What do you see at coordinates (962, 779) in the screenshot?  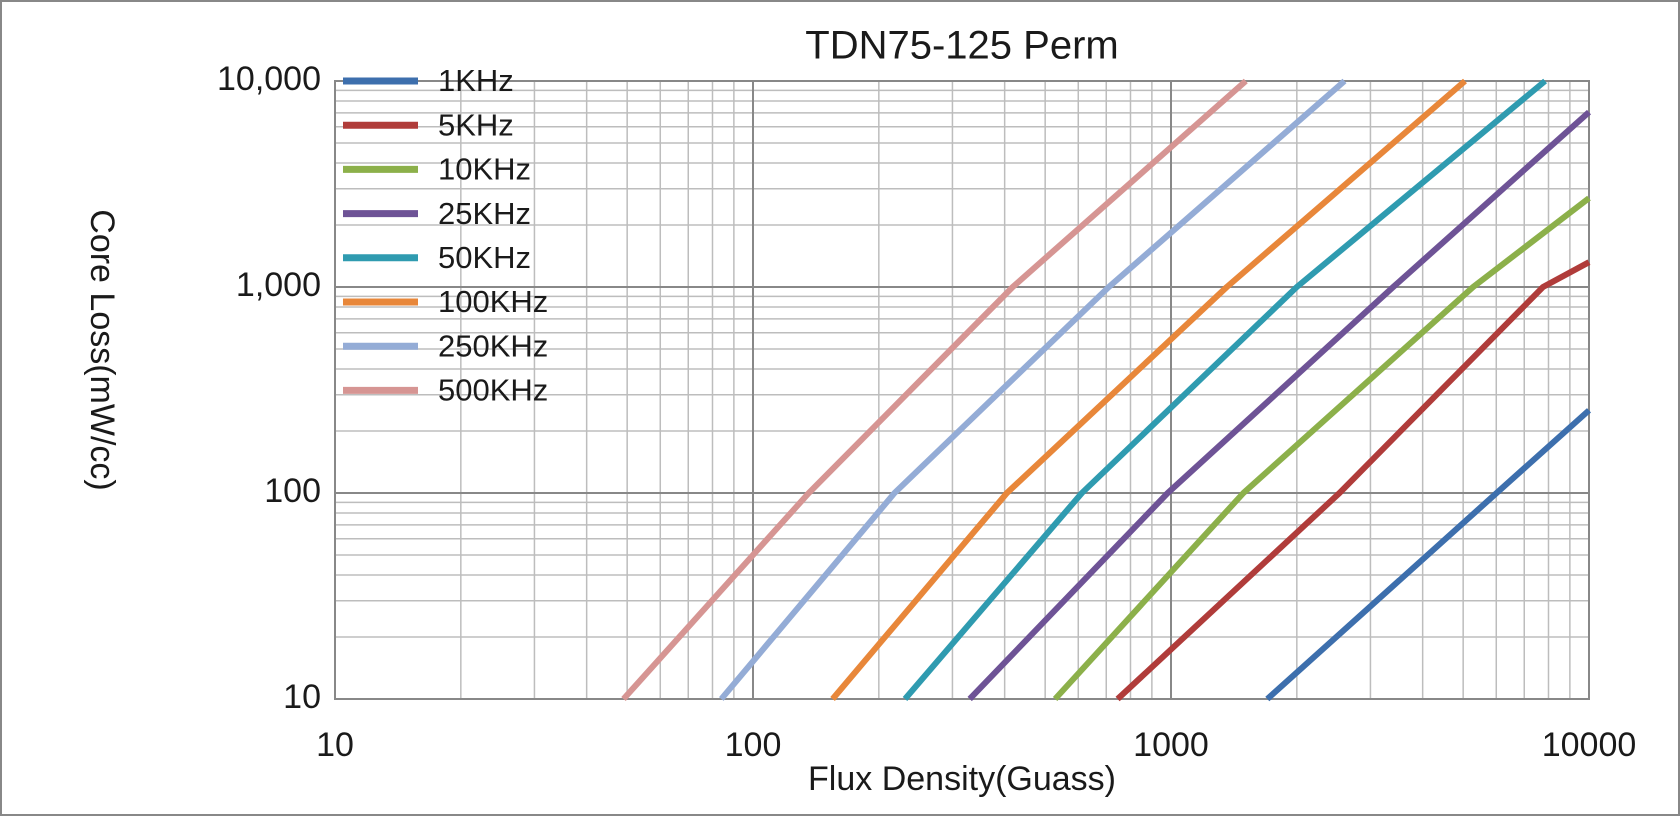 I see `x-axis-label: Flux Density(Guass)` at bounding box center [962, 779].